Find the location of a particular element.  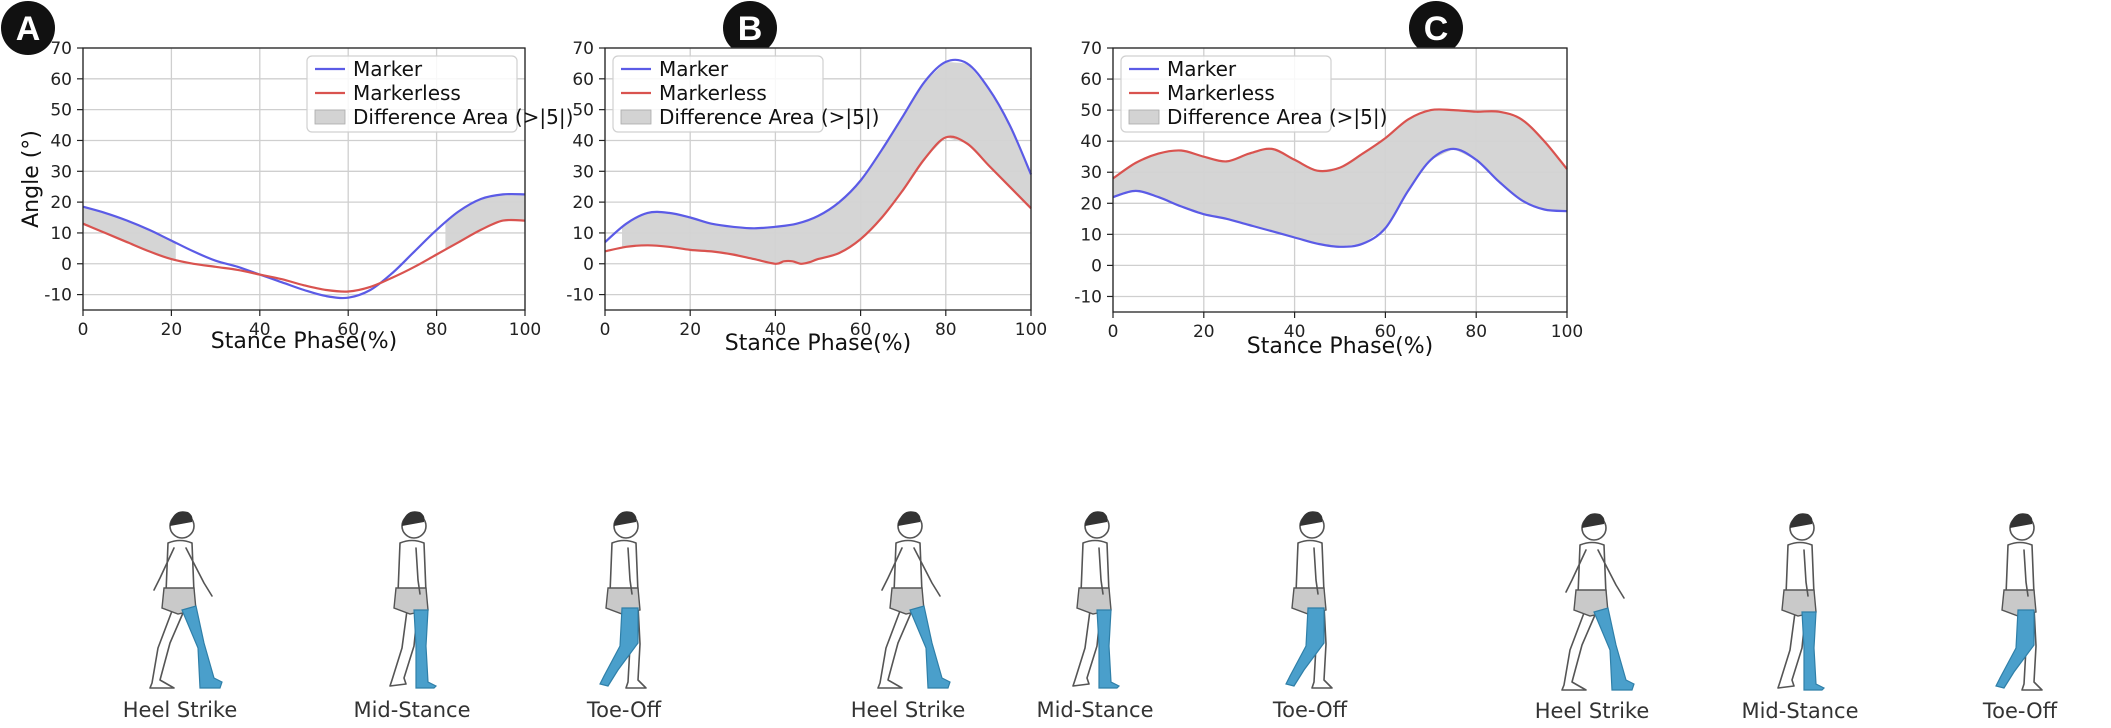

y-tick-label: 50 is located at coordinates (61, 111).